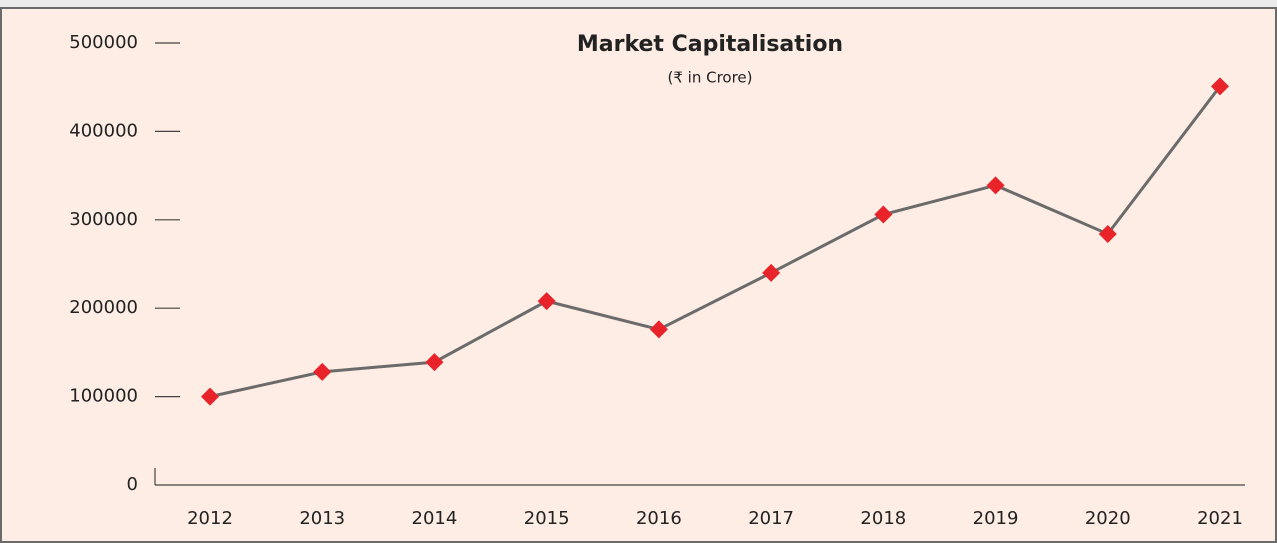 The image size is (1277, 543). Describe the element at coordinates (659, 518) in the screenshot. I see `x-tick-label: 2016` at that location.